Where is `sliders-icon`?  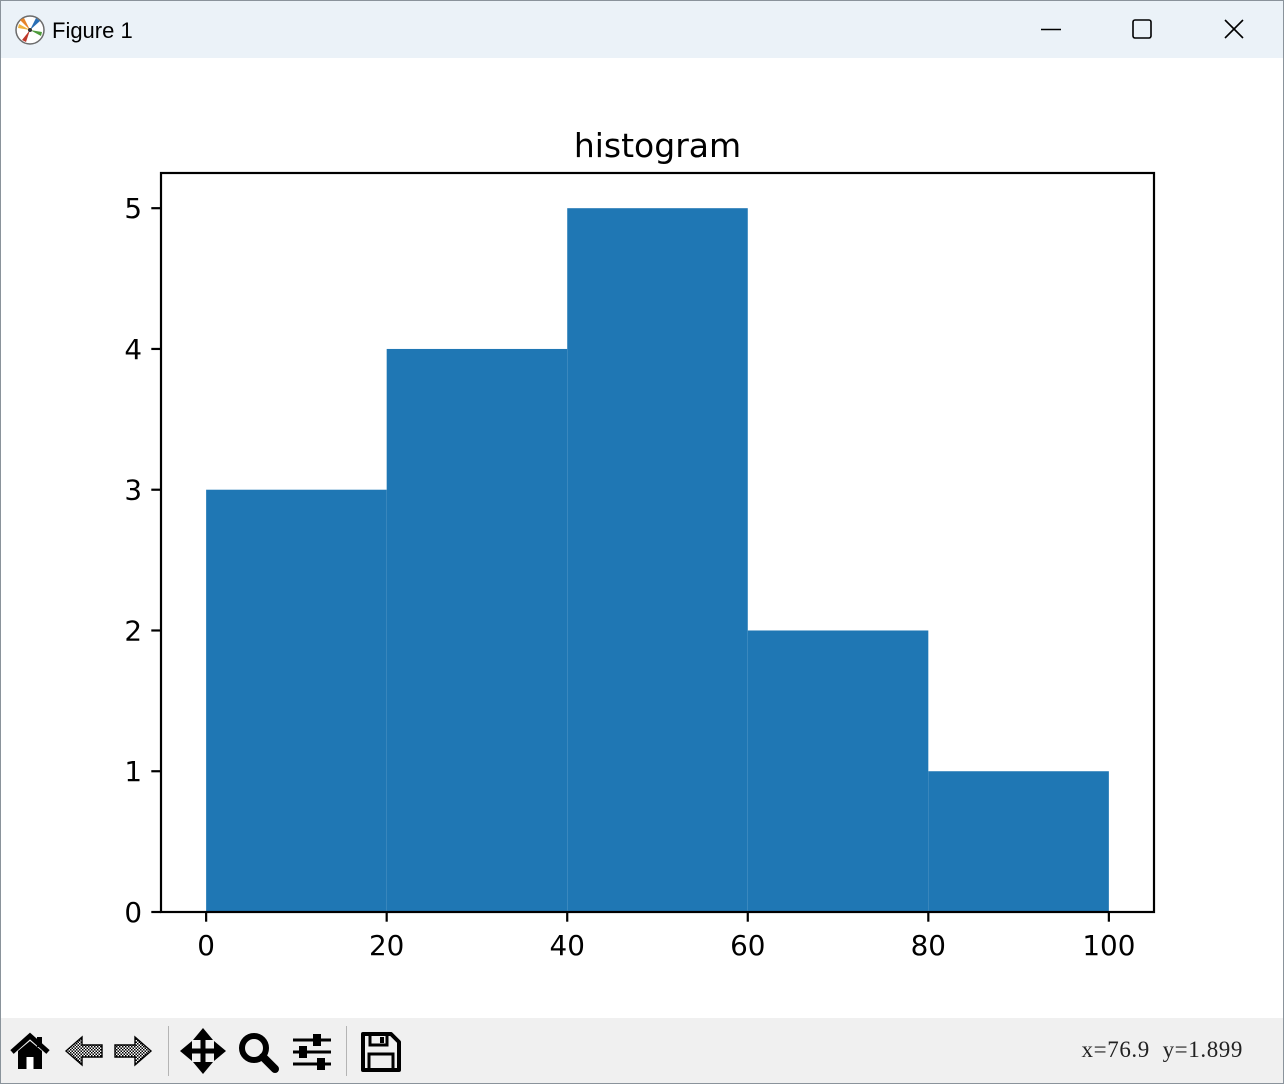
sliders-icon is located at coordinates (312, 1052).